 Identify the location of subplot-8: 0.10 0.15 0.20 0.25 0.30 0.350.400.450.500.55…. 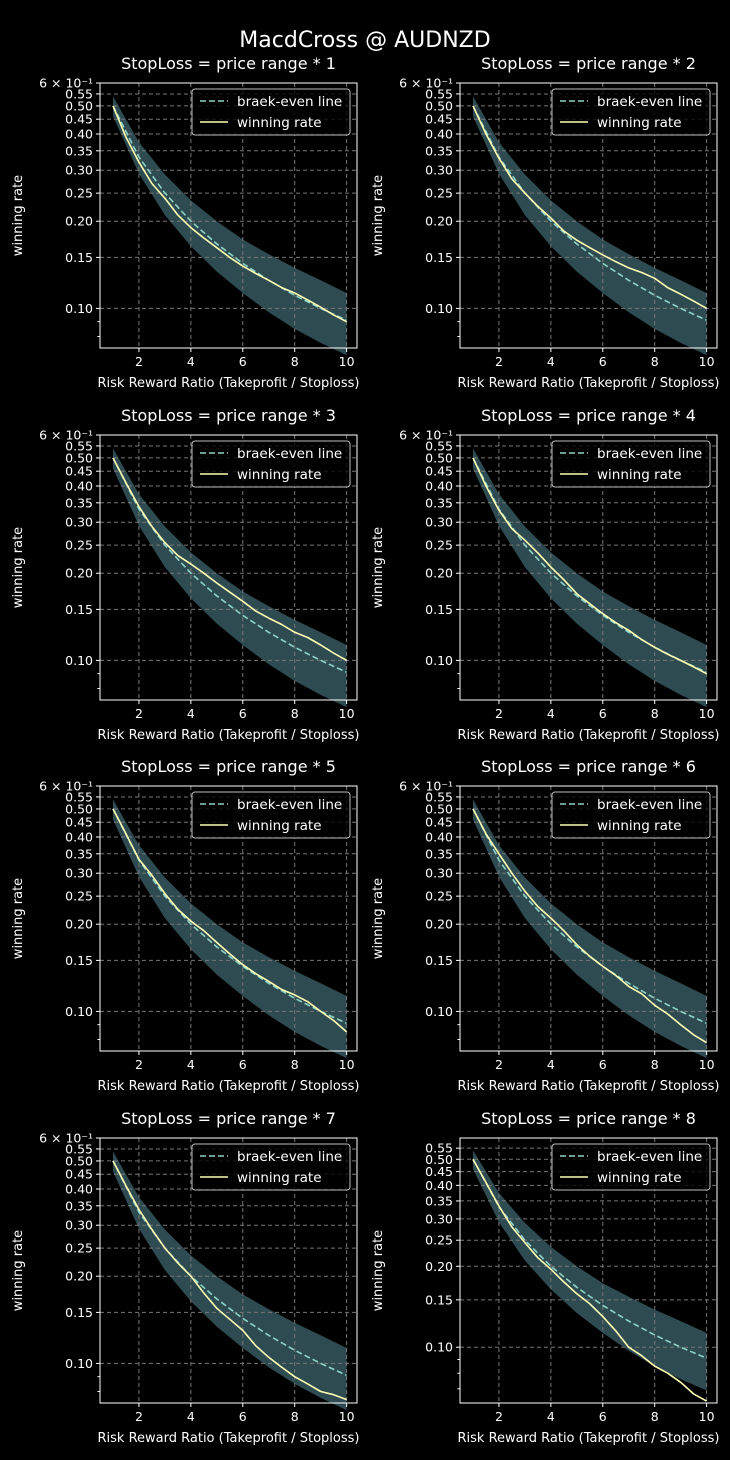
(545, 1277).